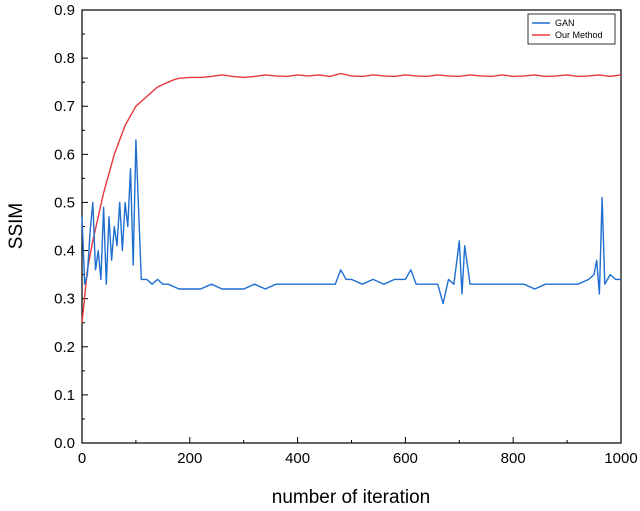 This screenshot has height=511, width=640. What do you see at coordinates (565, 23) in the screenshot?
I see `legend-label: GAN` at bounding box center [565, 23].